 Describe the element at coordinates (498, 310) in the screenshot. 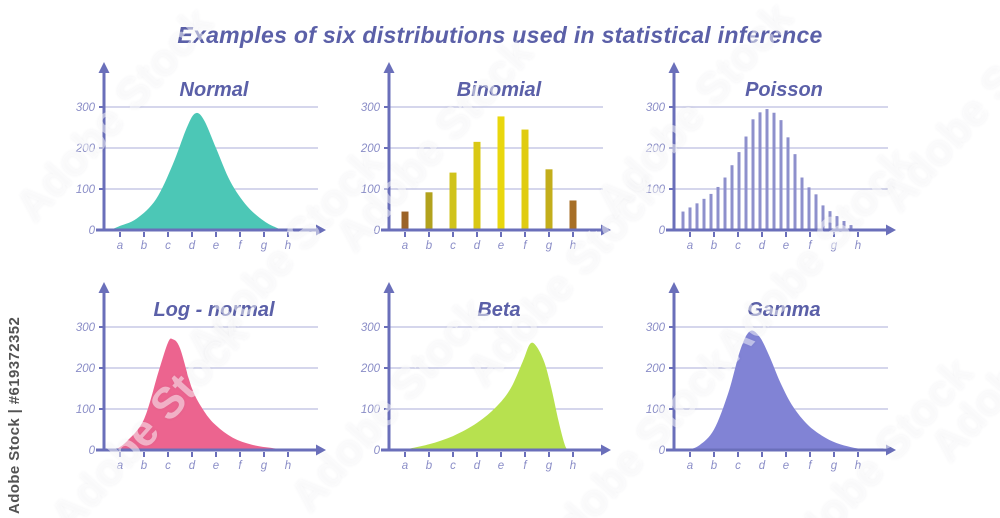

I see `chart-title: Beta` at that location.